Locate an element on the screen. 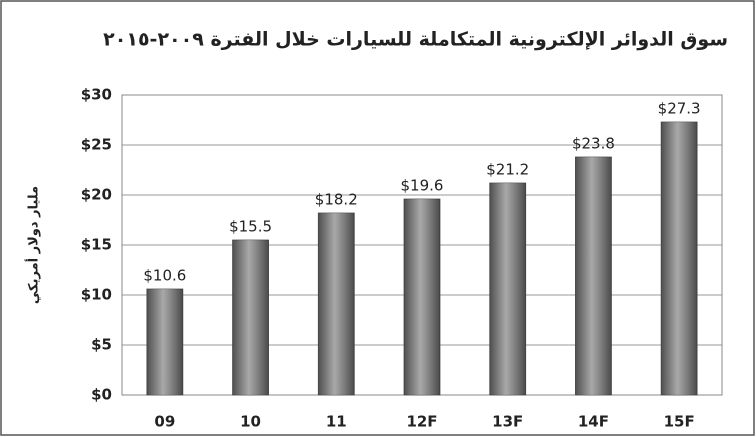 The image size is (756, 437). x-tick-label: 10 is located at coordinates (250, 422).